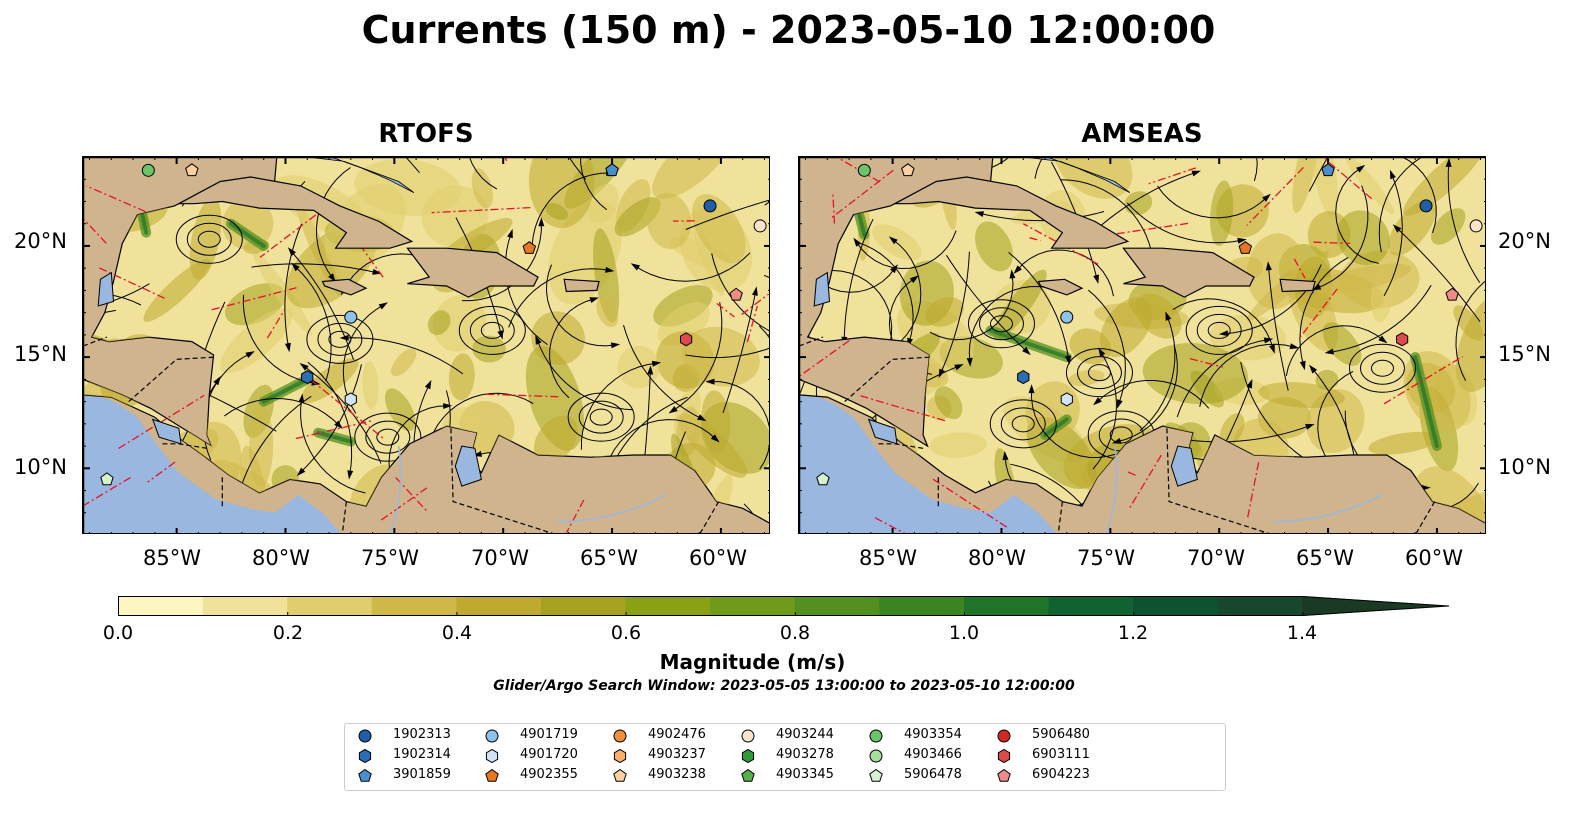  I want to click on lon-label-75w-left: 75°W, so click(390, 558).